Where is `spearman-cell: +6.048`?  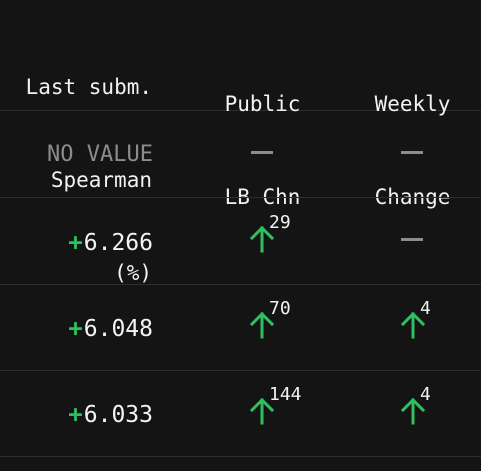 spearman-cell: +6.048 is located at coordinates (76, 327).